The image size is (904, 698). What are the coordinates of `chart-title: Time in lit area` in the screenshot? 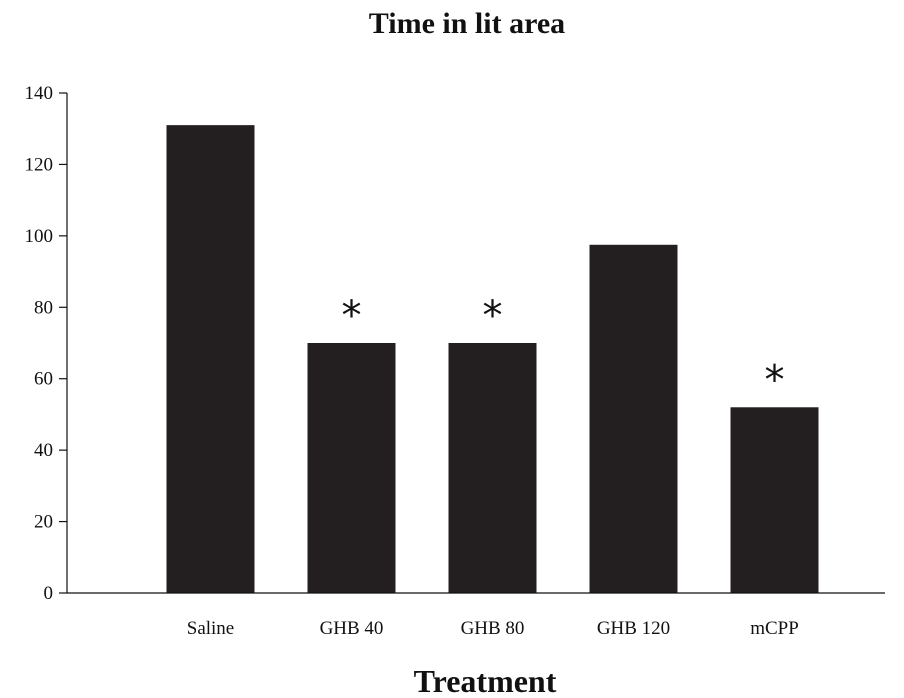 It's located at (467, 23).